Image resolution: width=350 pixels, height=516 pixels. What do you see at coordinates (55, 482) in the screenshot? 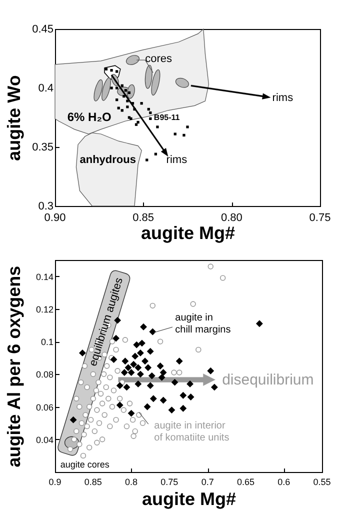
I see `x-tick-label: 0.9` at bounding box center [55, 482].